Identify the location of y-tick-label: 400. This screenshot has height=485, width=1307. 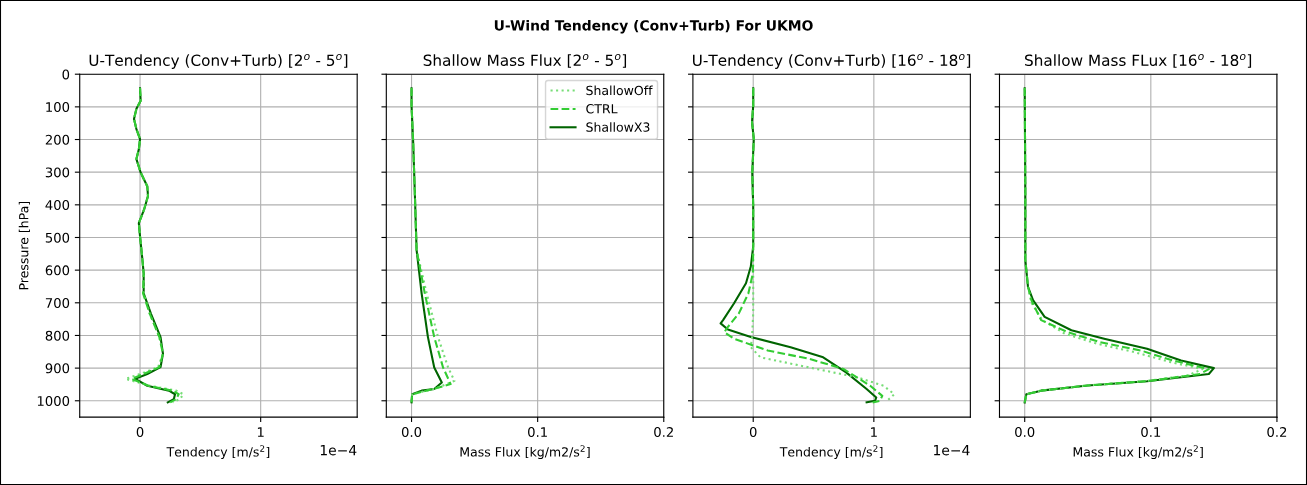
(57, 205).